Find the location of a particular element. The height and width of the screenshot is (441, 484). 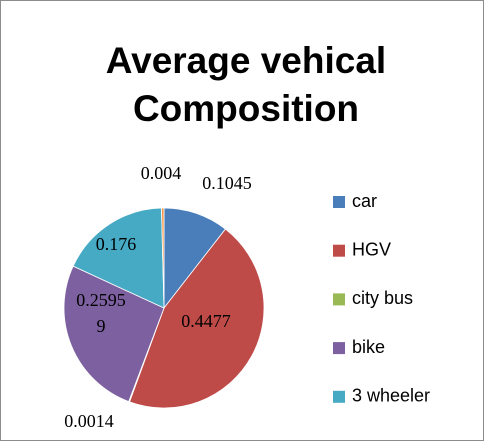

data-label: 0.004 is located at coordinates (161, 173).